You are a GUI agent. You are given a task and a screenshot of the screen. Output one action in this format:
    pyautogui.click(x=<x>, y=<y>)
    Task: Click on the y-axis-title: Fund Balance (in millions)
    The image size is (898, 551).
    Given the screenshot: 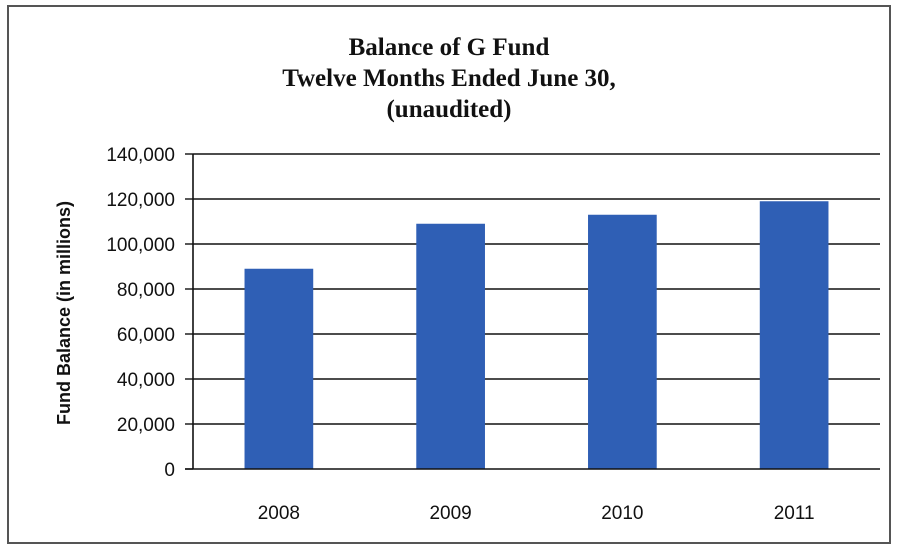 What is the action you would take?
    pyautogui.click(x=64, y=313)
    